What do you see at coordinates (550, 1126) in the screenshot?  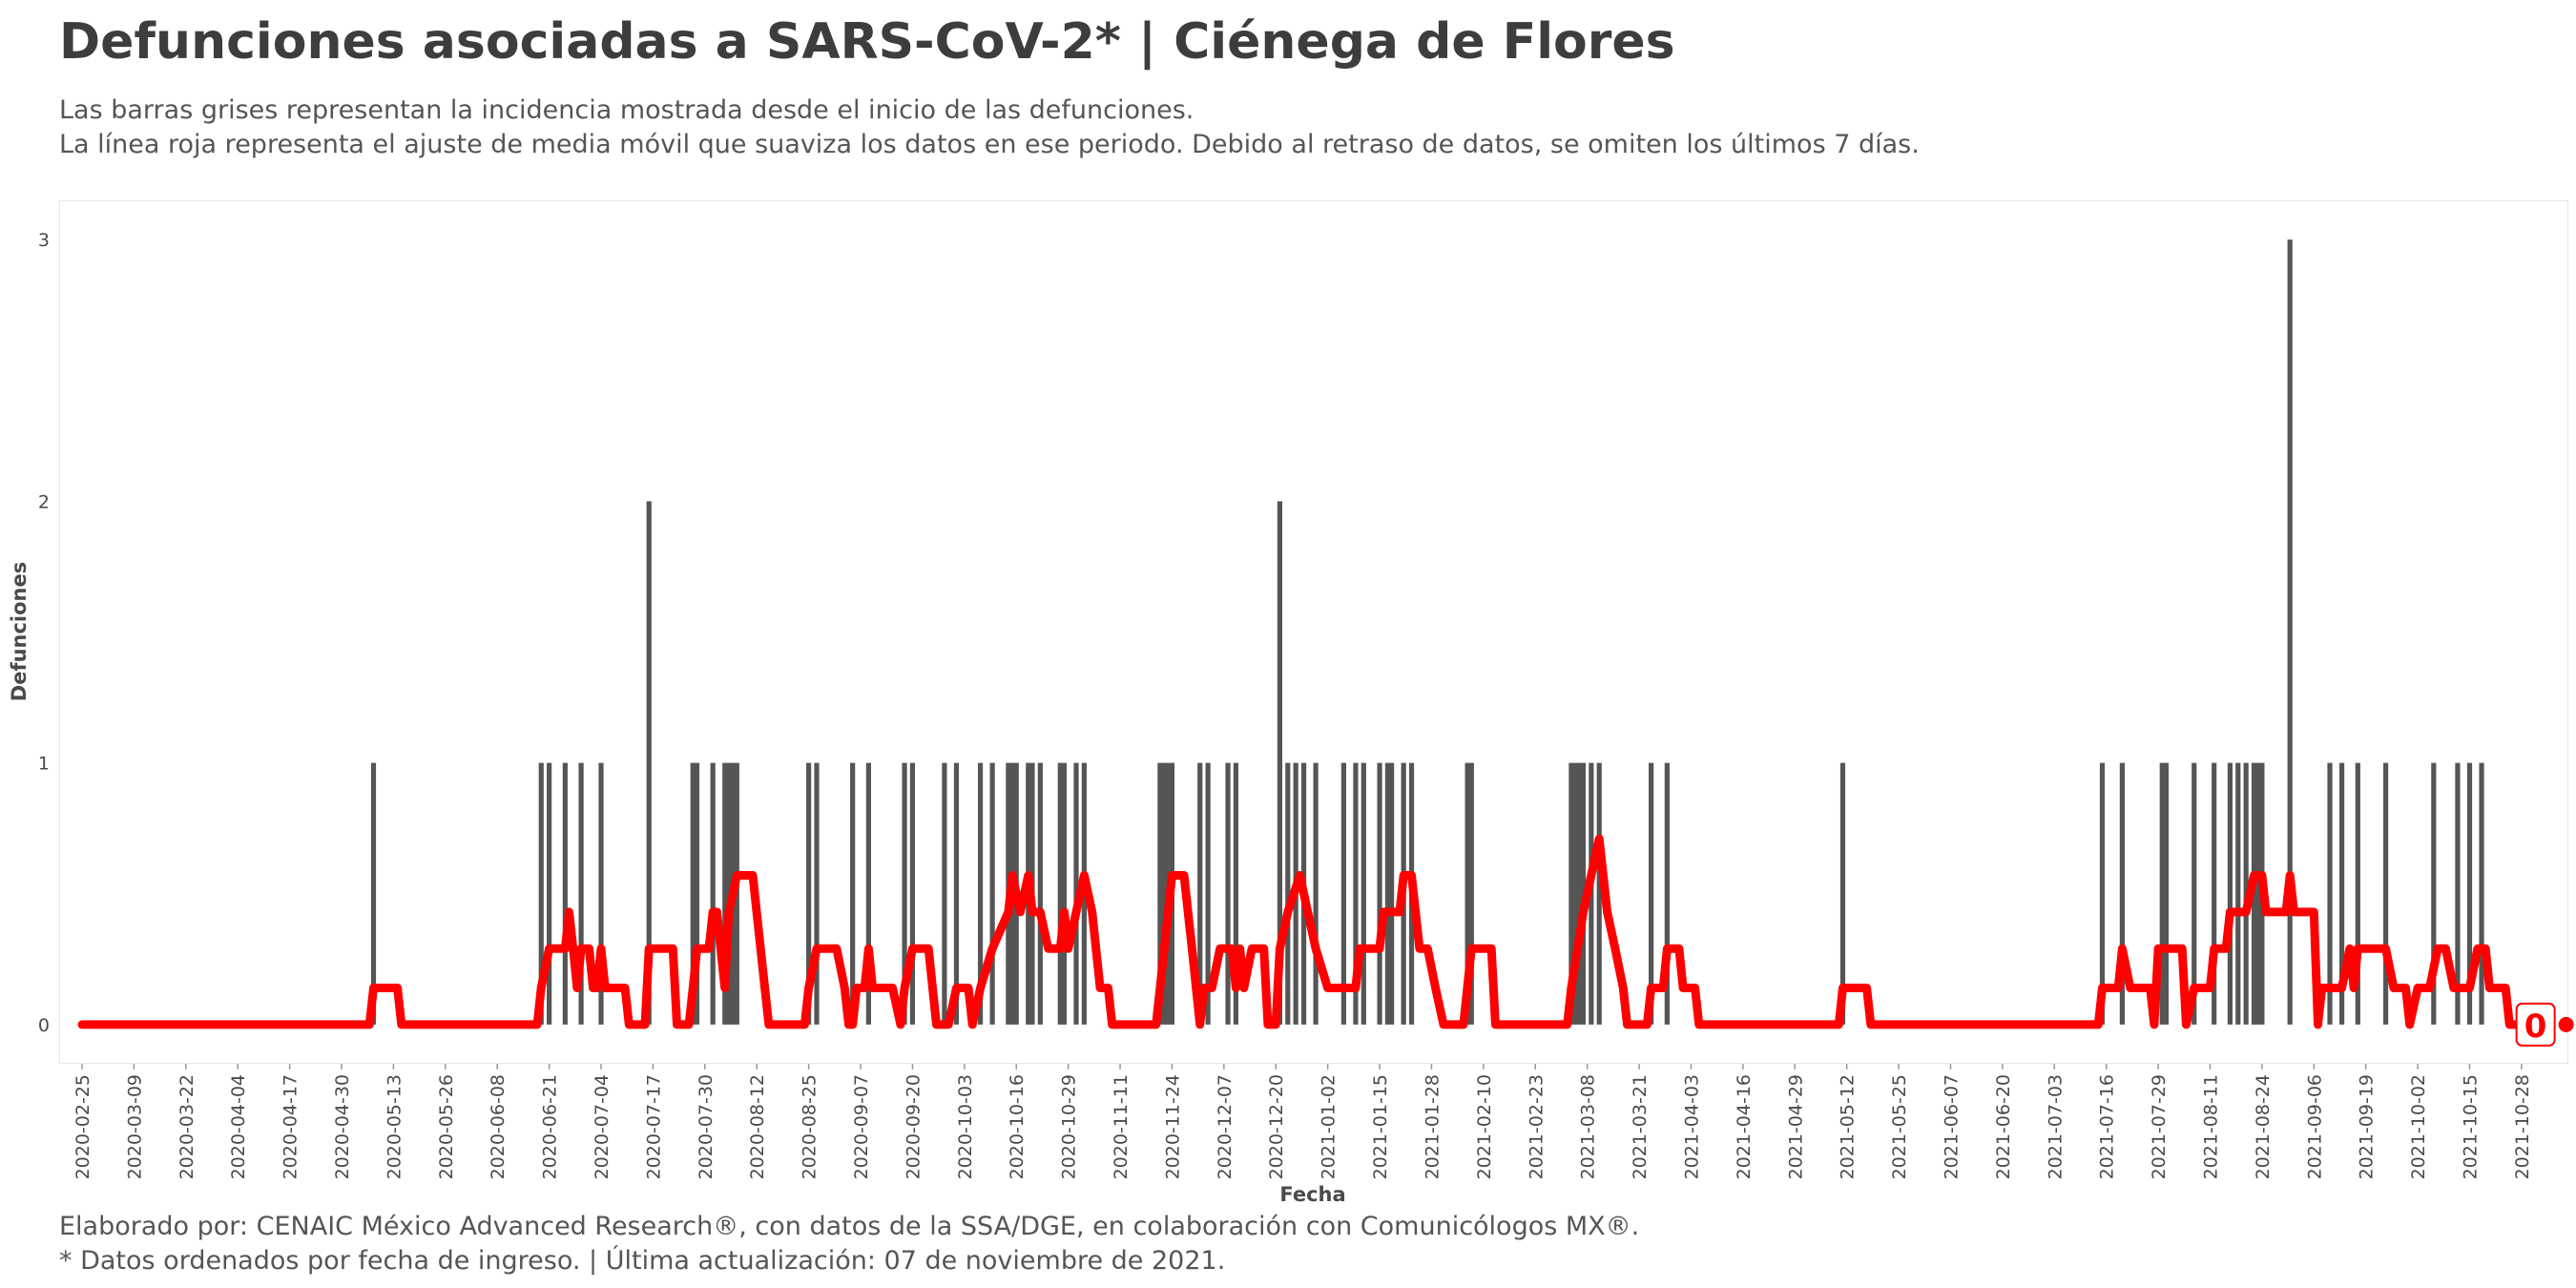 I see `x-tick-label: 2020-06-21` at bounding box center [550, 1126].